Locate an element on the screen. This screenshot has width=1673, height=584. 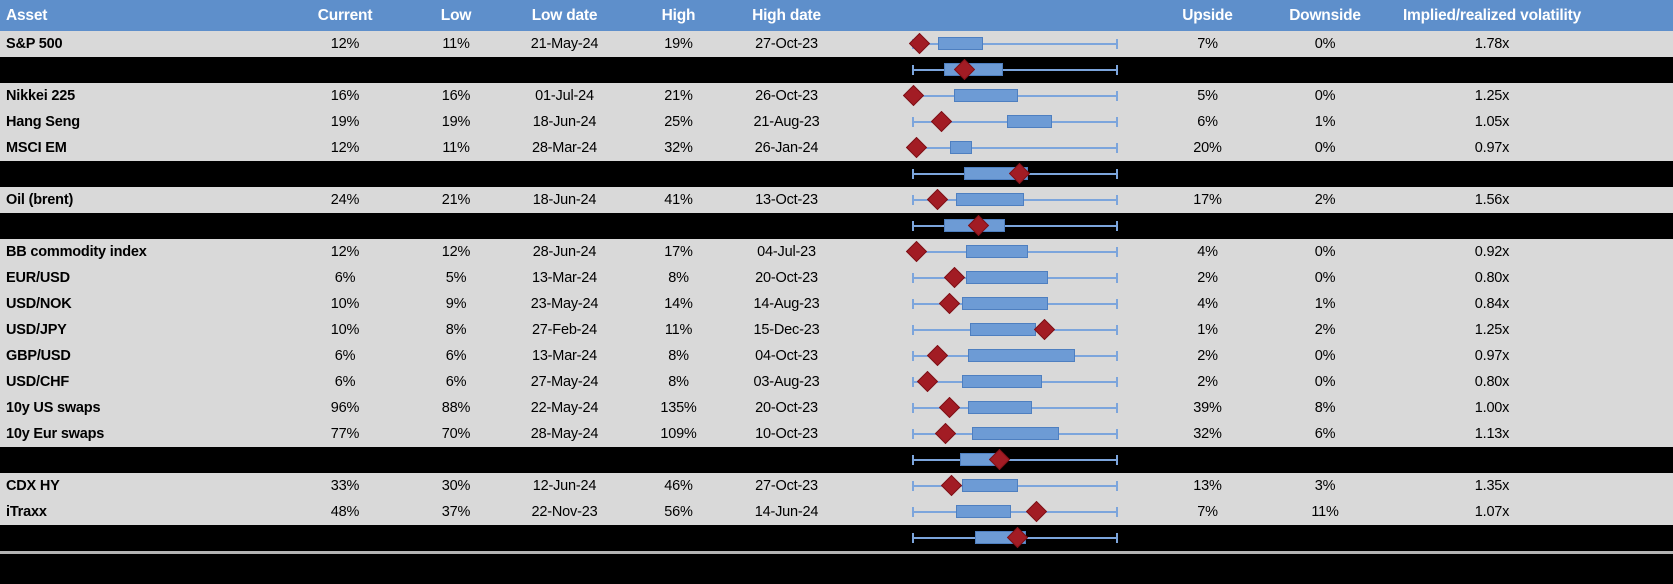
low-value: 37% is located at coordinates (456, 512).